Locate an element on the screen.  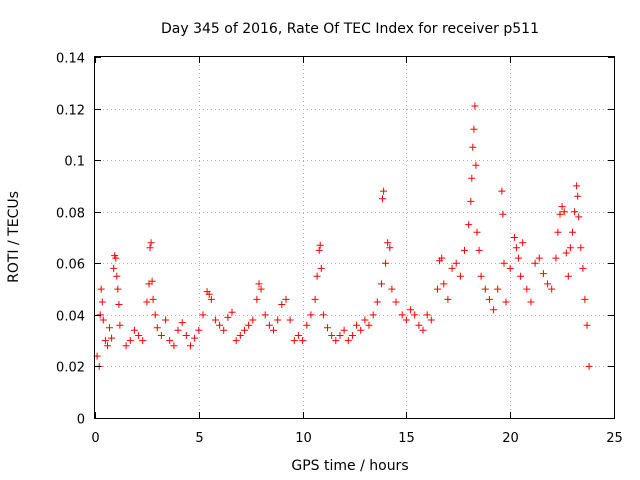
y-tick-label: 0.06 is located at coordinates (70, 265).